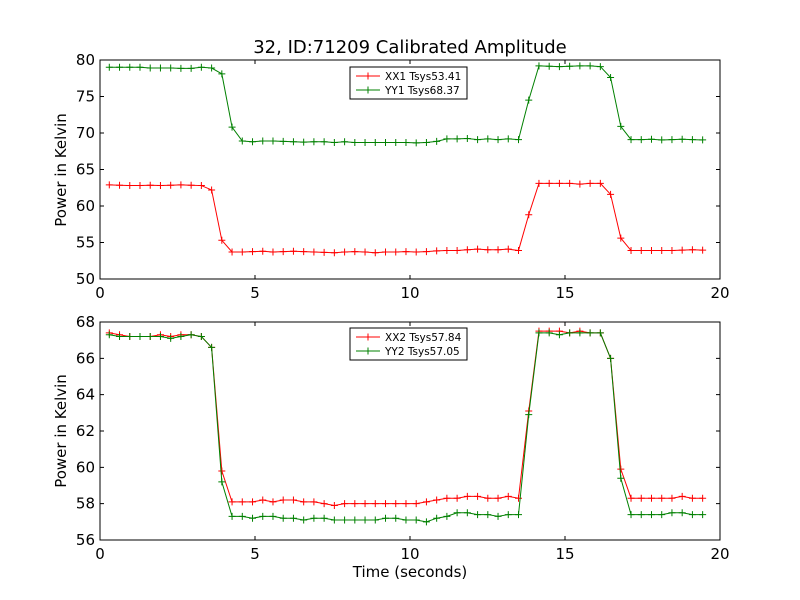  What do you see at coordinates (85, 322) in the screenshot?
I see `y-tick-label: 68` at bounding box center [85, 322].